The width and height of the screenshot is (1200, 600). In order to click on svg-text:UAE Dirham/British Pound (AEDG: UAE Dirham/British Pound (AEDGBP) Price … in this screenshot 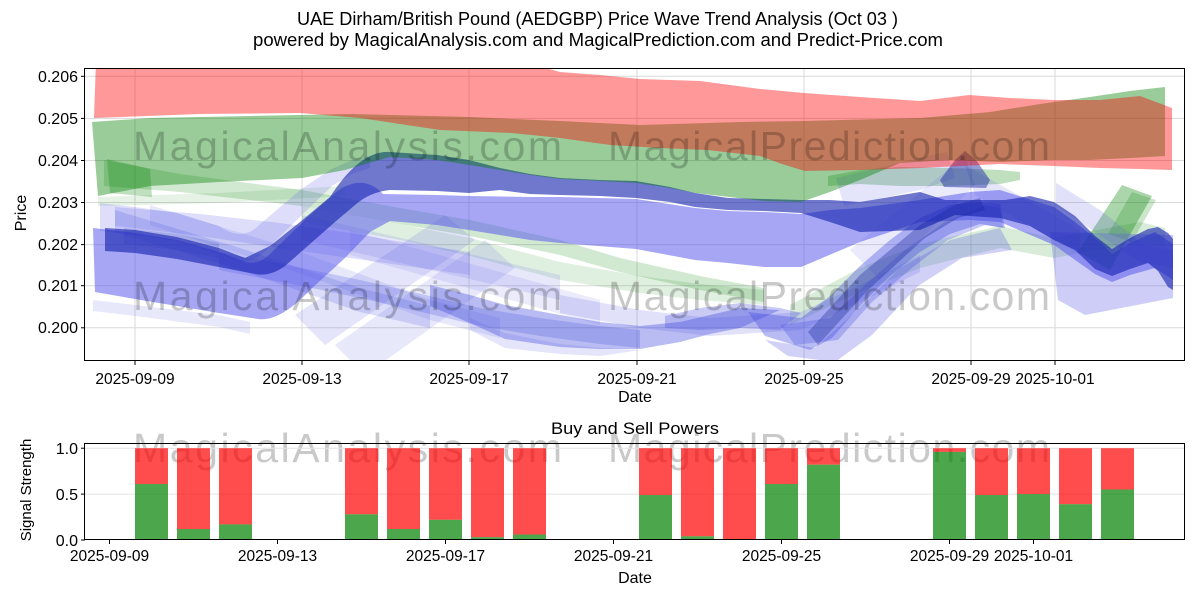, I will do `click(597, 19)`.